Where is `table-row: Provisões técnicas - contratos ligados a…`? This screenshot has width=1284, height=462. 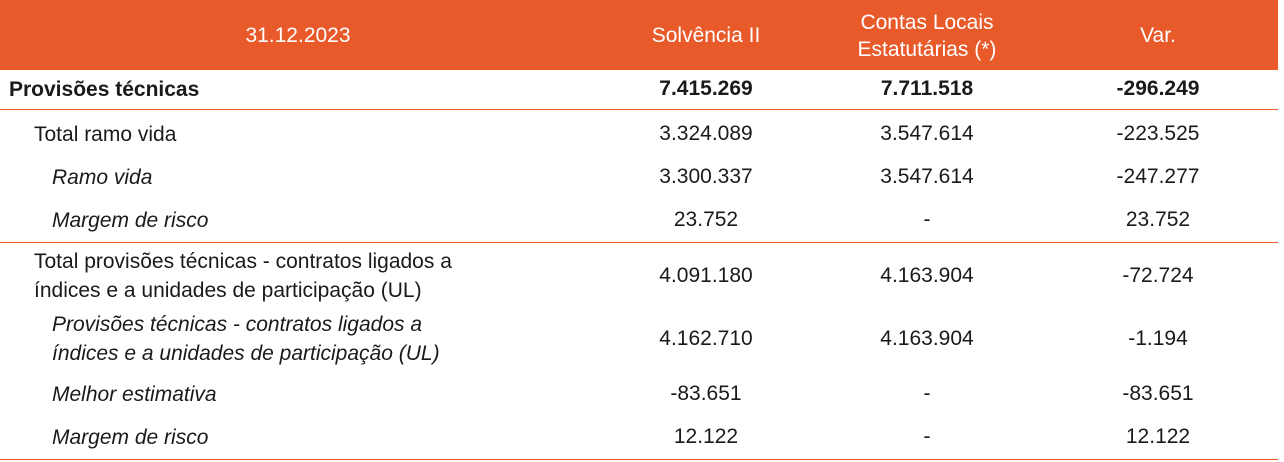 table-row: Provisões técnicas - contratos ligados a… is located at coordinates (639, 339).